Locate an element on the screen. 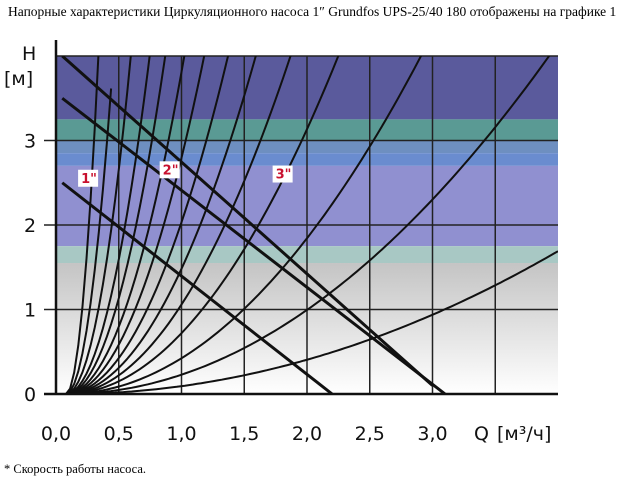  curve-label: 1" is located at coordinates (89, 179).